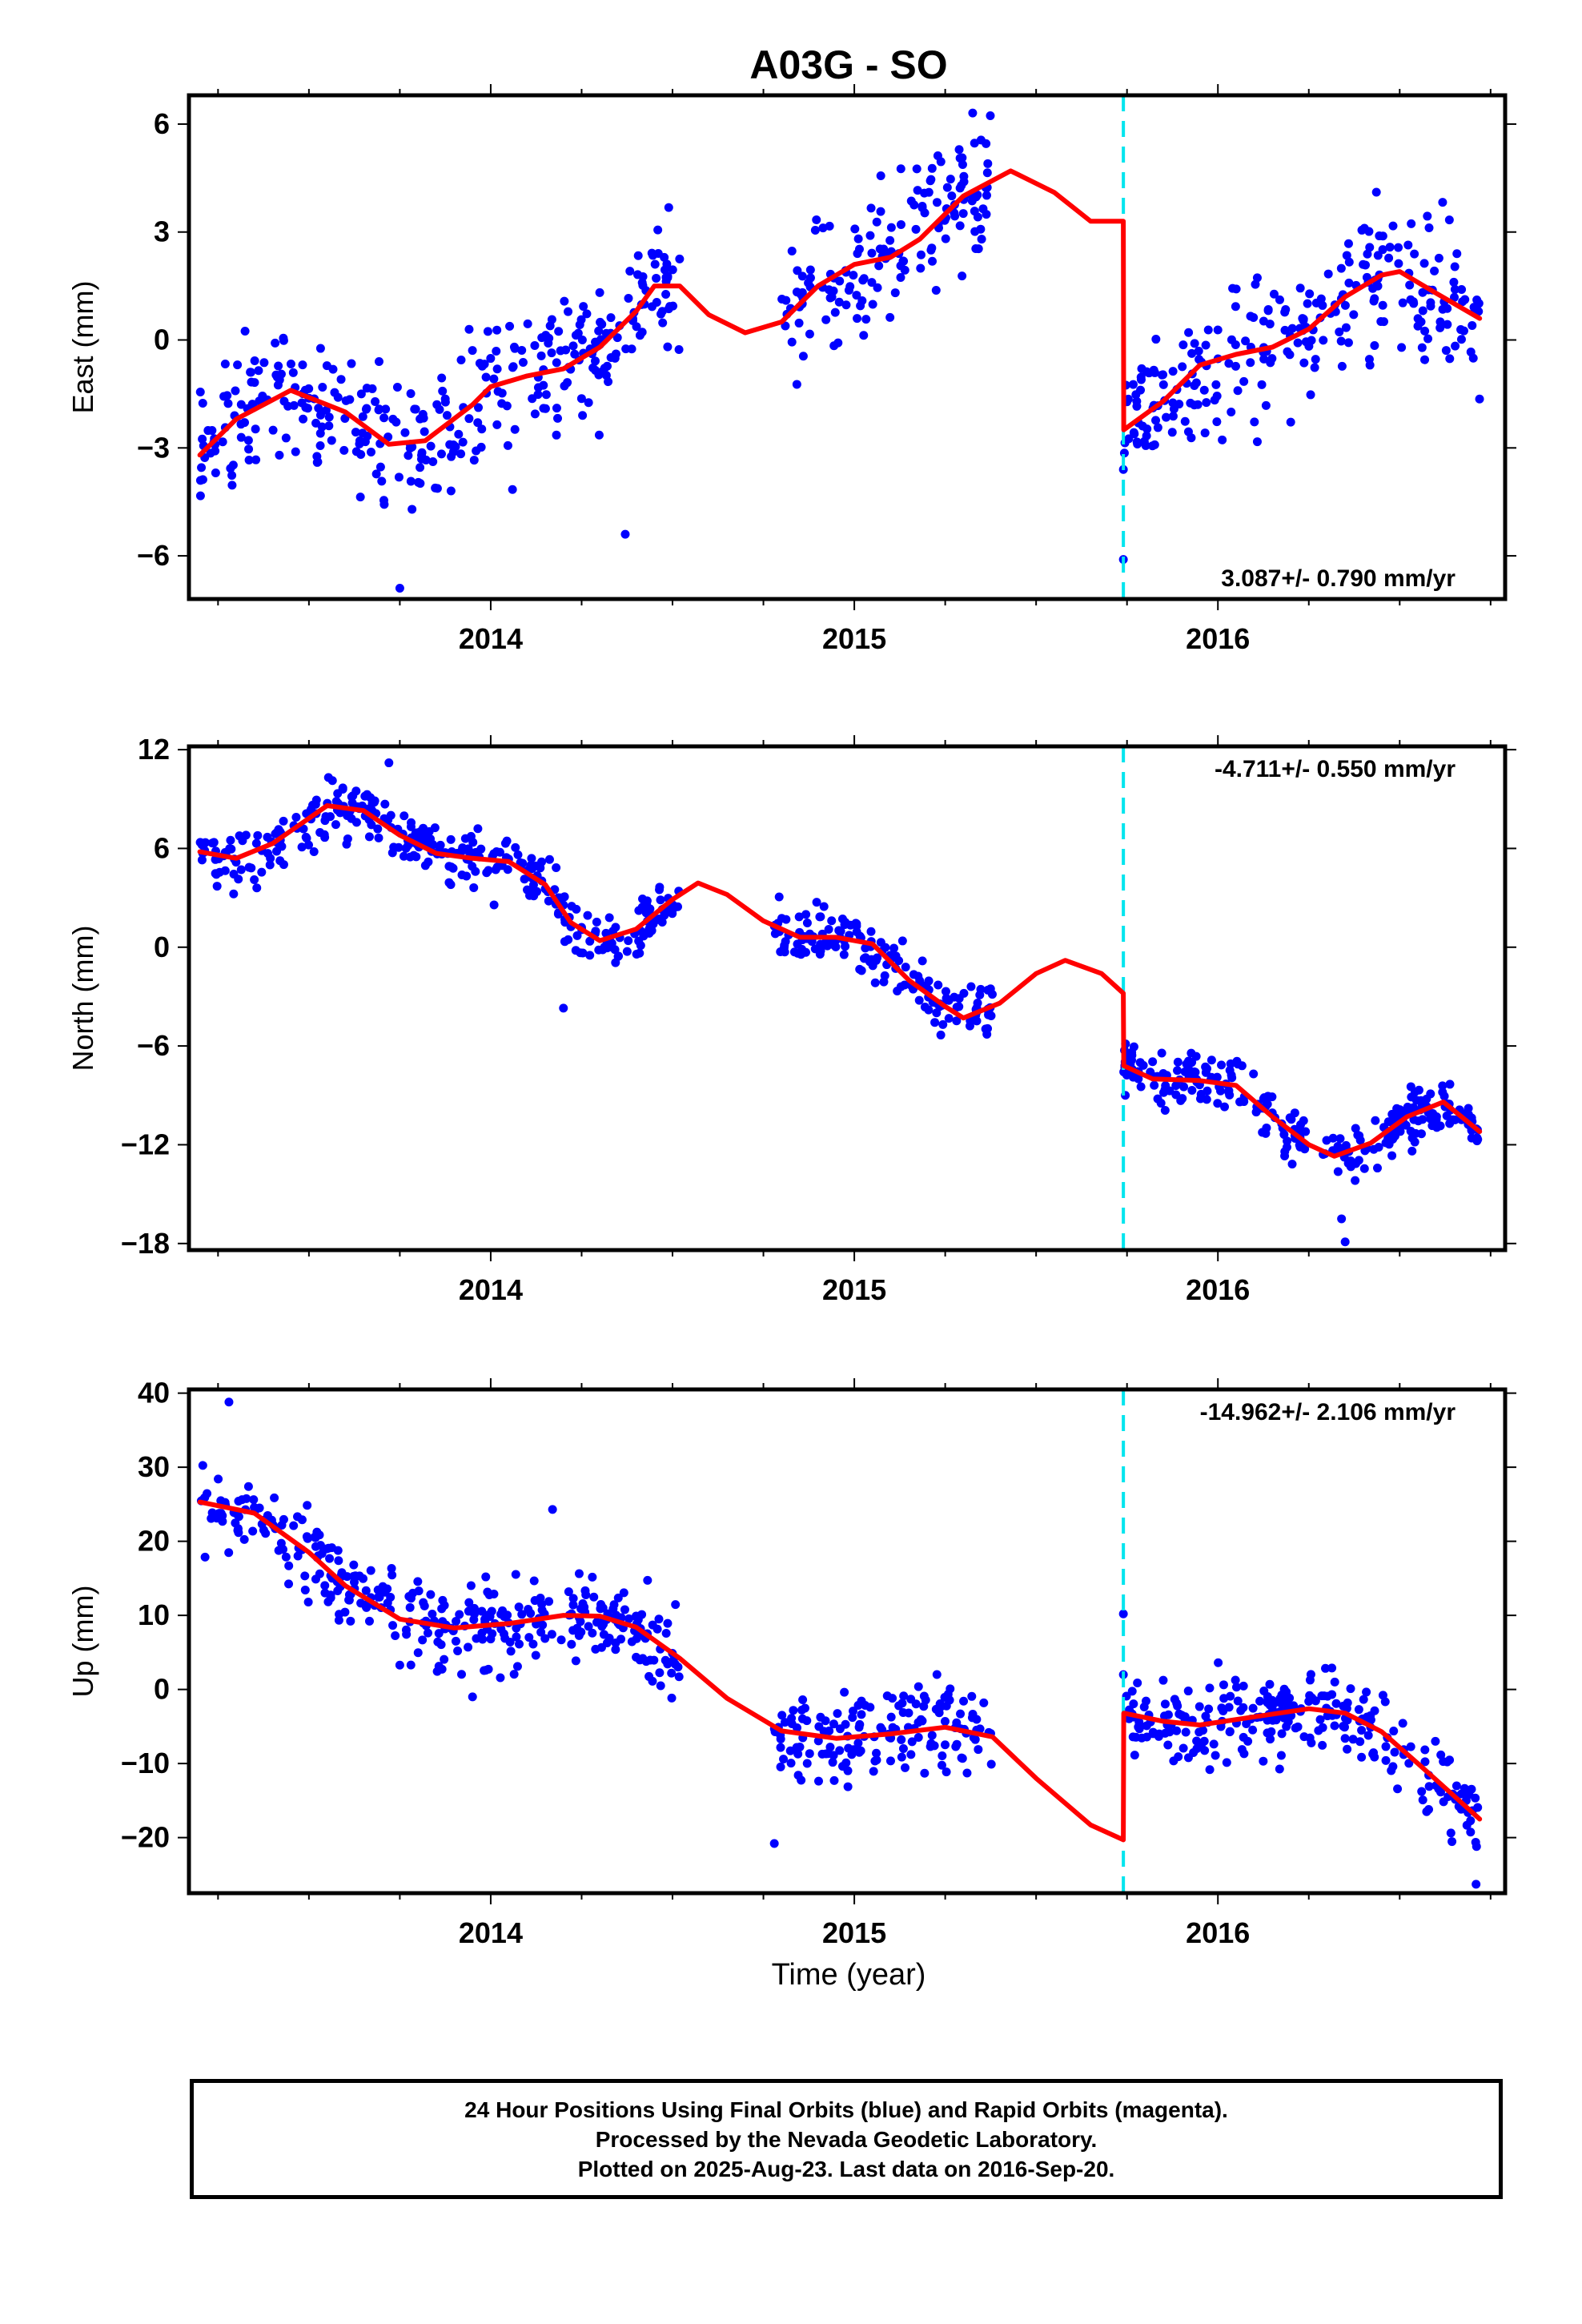 The width and height of the screenshot is (1582, 2324). Describe the element at coordinates (145, 1144) in the screenshot. I see `y-tick-label: −12` at that location.